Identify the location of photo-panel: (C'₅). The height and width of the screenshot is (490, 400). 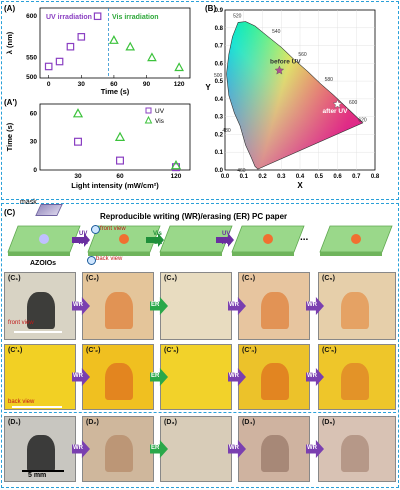
(357, 377).